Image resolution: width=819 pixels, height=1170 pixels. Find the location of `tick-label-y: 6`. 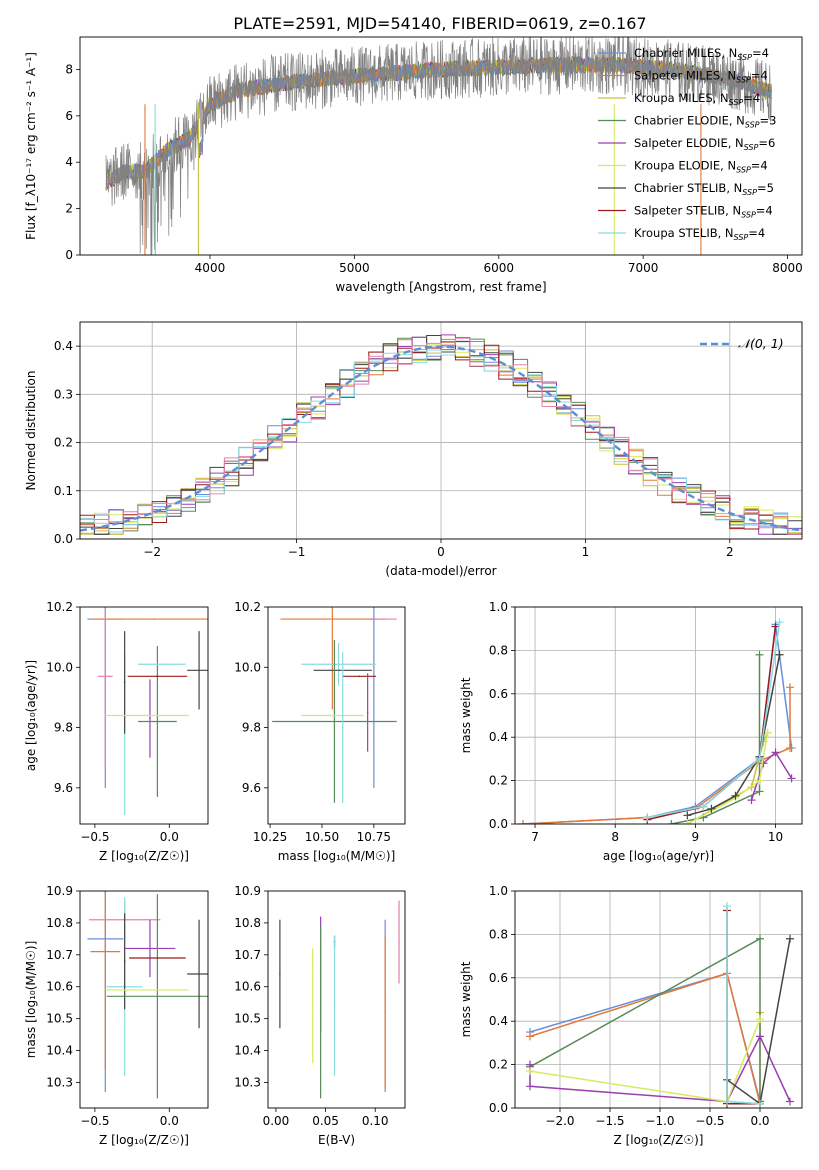

tick-label-y: 6 is located at coordinates (69, 116).